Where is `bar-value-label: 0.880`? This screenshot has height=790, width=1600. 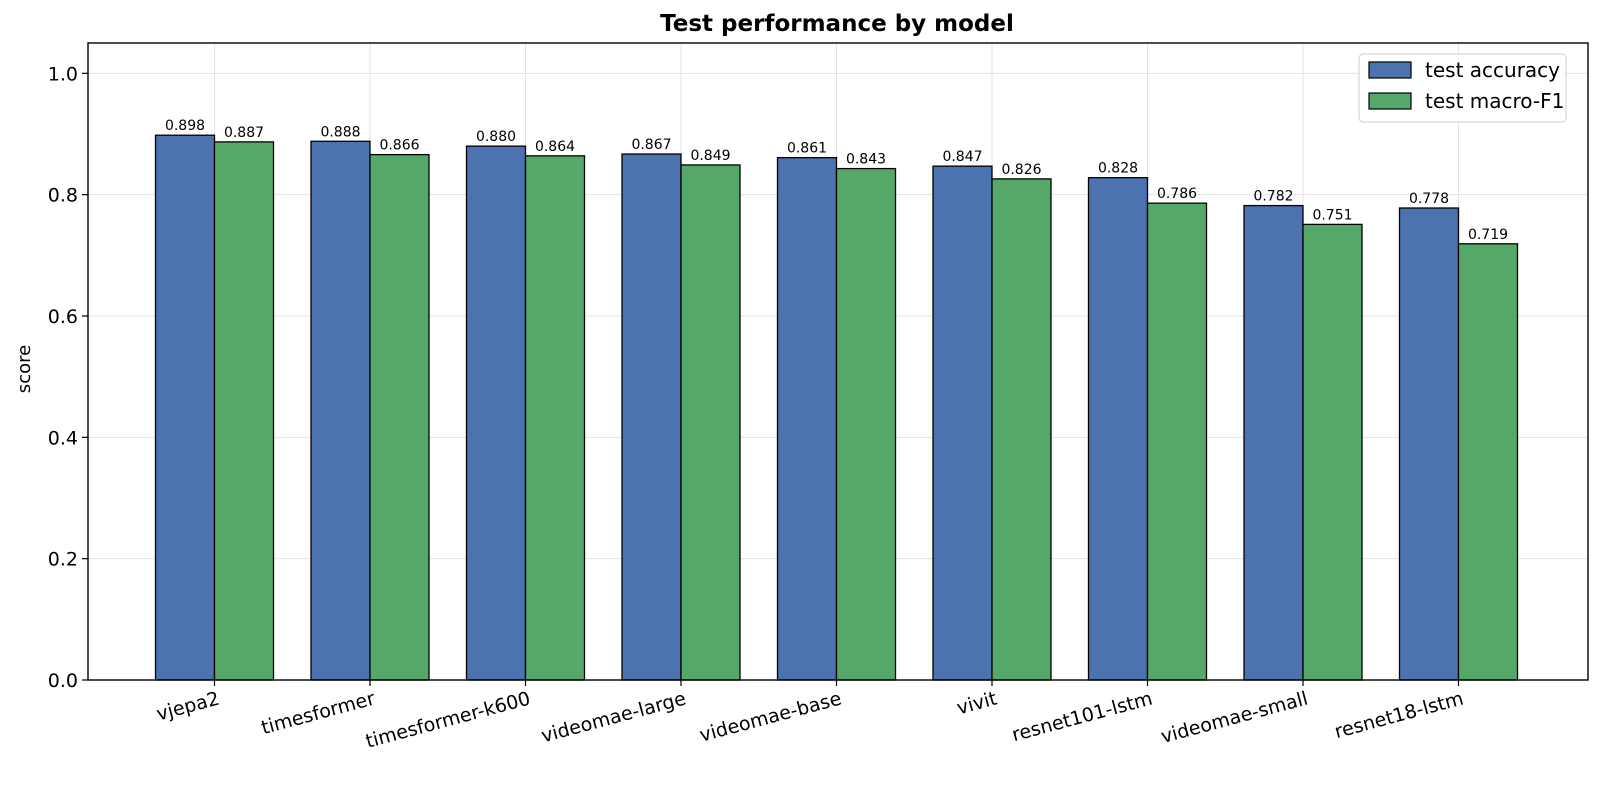
bar-value-label: 0.880 is located at coordinates (496, 137).